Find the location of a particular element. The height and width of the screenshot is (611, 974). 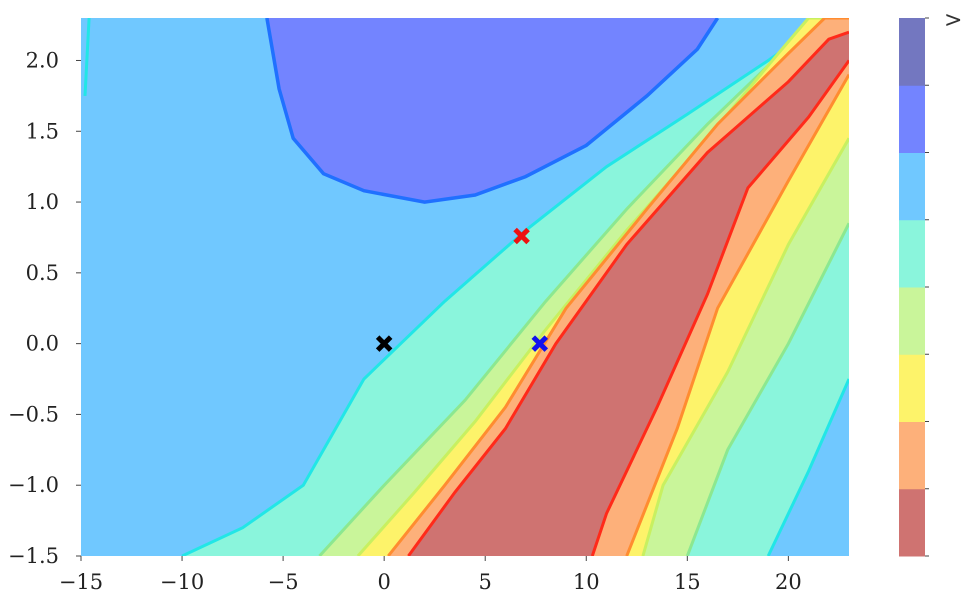

y-tick-label-3: 0.5 is located at coordinates (42, 273).